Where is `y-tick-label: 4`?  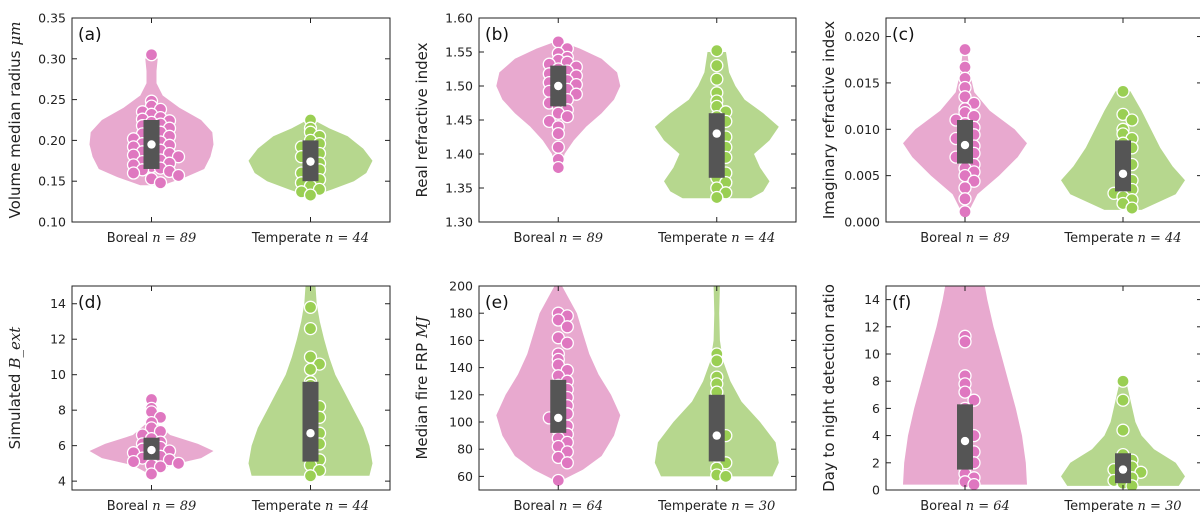 y-tick-label: 4 is located at coordinates (62, 481).